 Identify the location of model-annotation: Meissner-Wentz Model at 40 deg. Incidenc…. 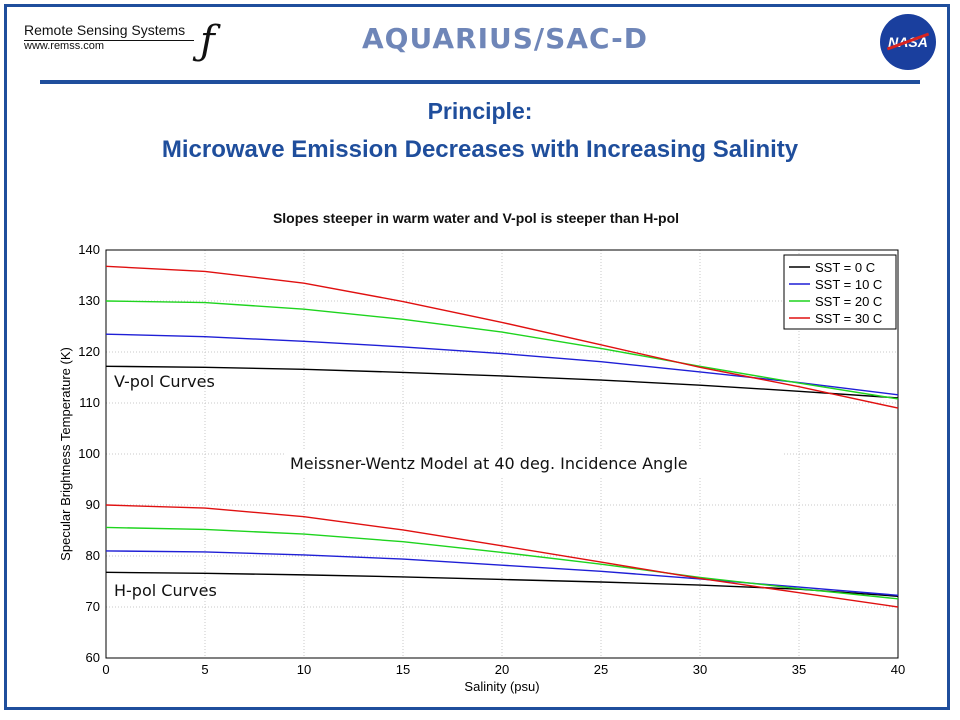
(489, 463).